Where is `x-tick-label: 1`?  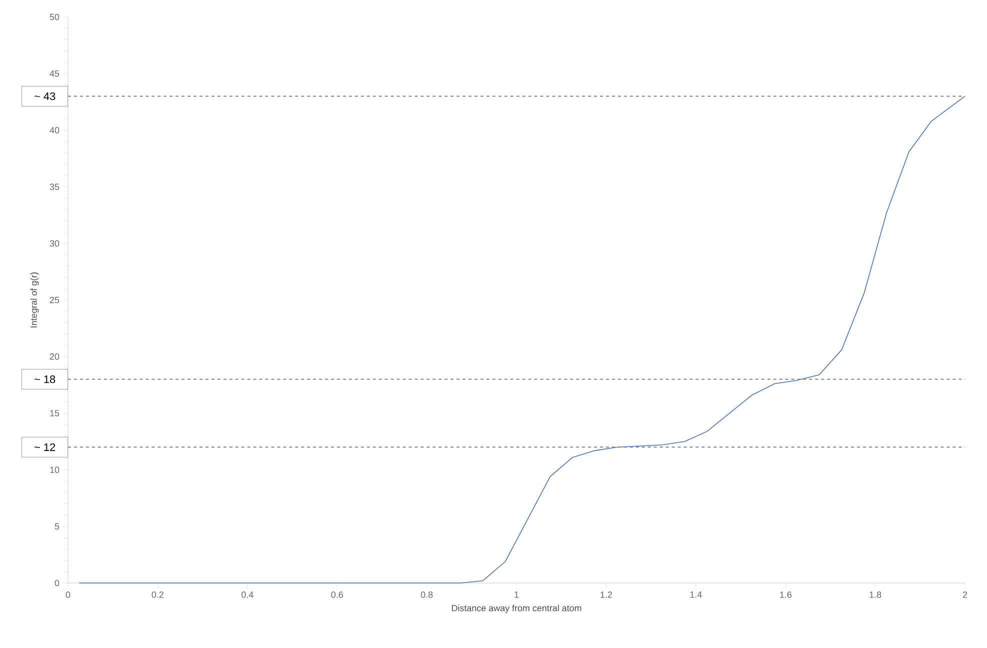
x-tick-label: 1 is located at coordinates (516, 595).